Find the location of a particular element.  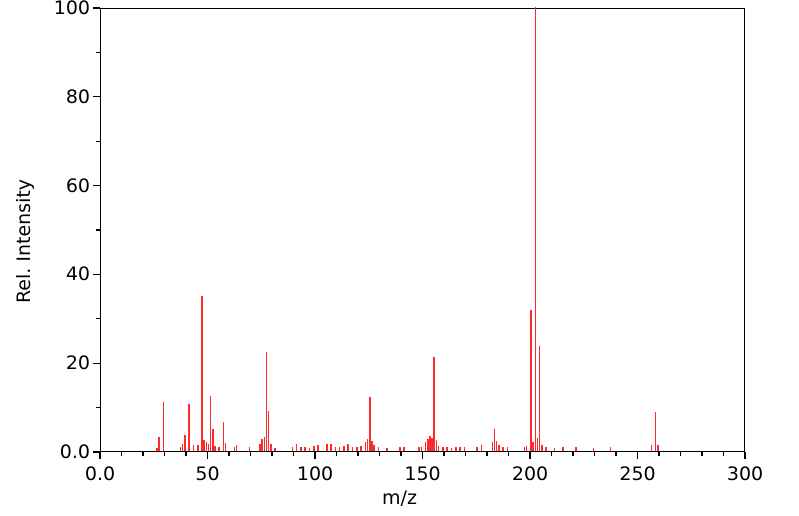

y-tick-label: 100 is located at coordinates (71, 9).